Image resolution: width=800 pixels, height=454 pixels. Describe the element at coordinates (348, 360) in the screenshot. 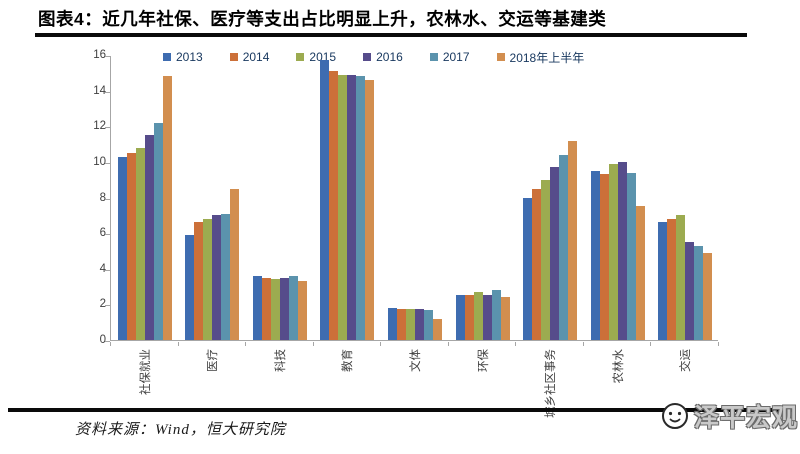

I see `x-axis-category-label: 教育` at that location.